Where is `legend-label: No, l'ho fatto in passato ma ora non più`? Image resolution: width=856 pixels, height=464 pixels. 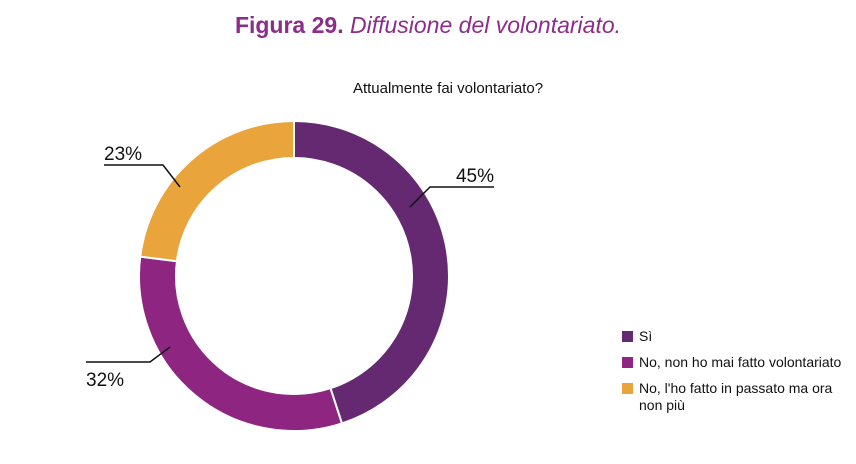 legend-label: No, l'ho fatto in passato ma ora non più is located at coordinates (736, 396).